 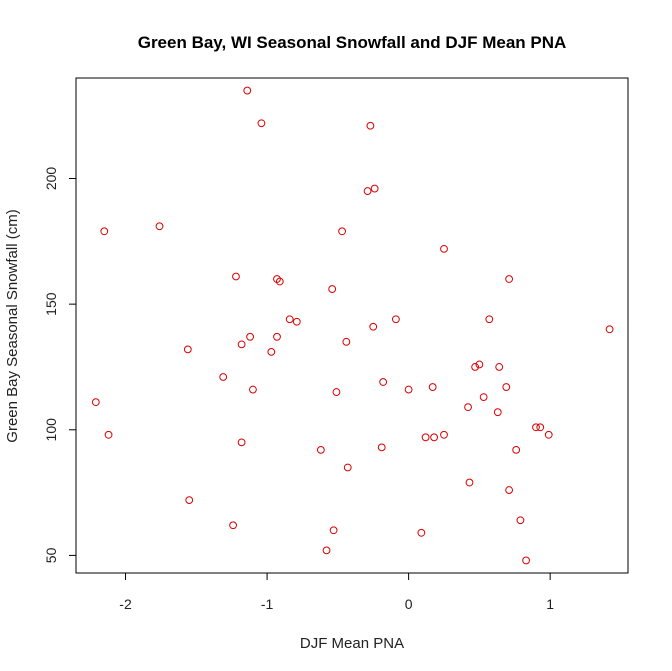 I want to click on x-axis: -2 -1 0 1, so click(x=336, y=592).